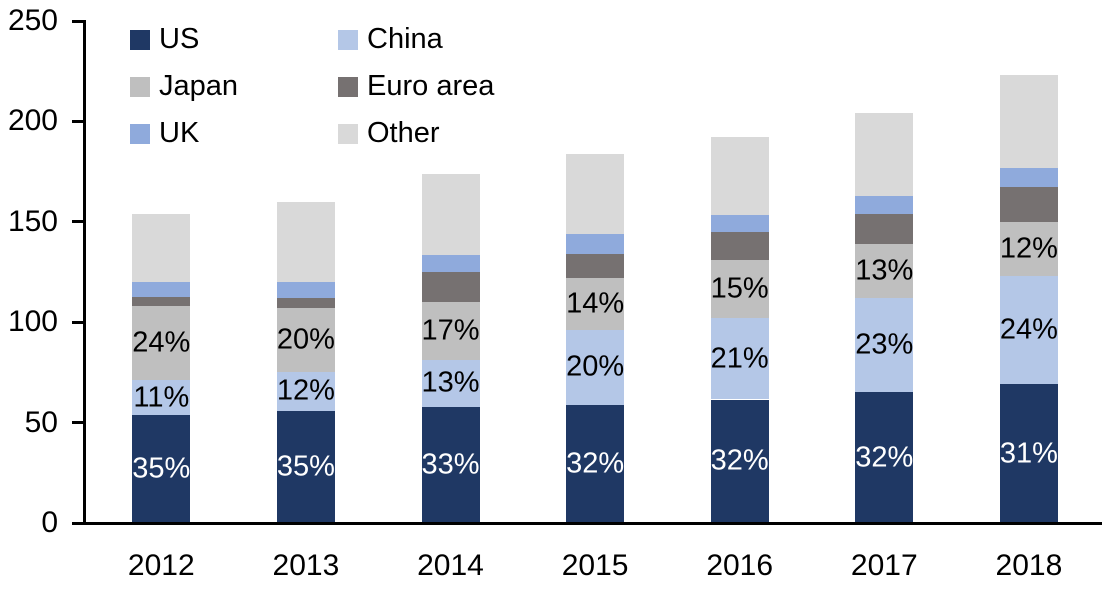 This screenshot has width=1102, height=598. Describe the element at coordinates (32, 20) in the screenshot. I see `y-axis-tick-label: 250` at that location.